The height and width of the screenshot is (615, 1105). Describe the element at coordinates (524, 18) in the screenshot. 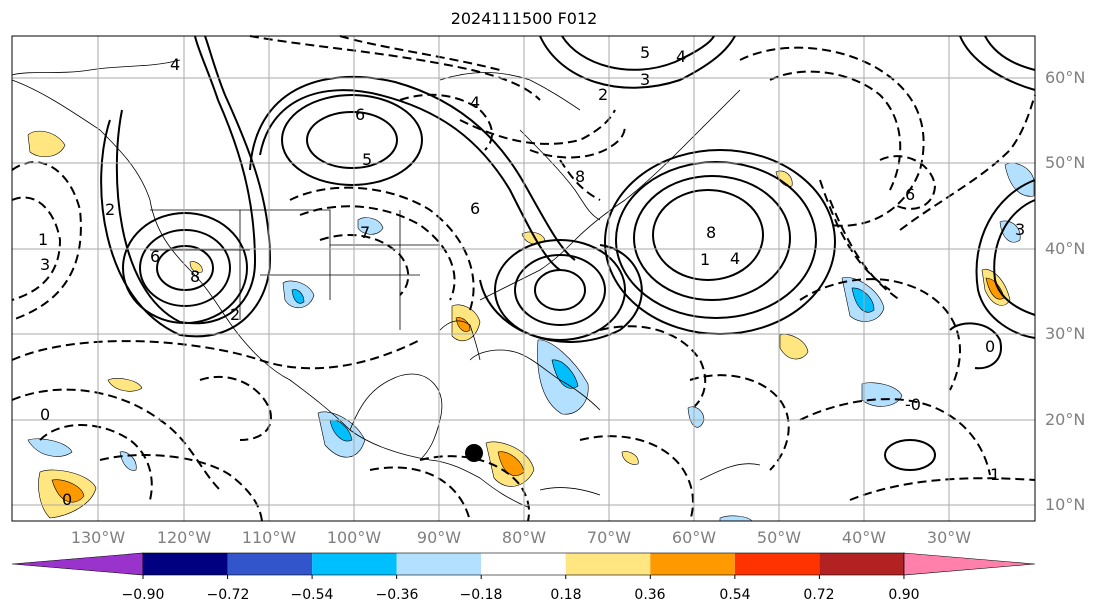

I see `map-title: 2024111500 F012` at that location.